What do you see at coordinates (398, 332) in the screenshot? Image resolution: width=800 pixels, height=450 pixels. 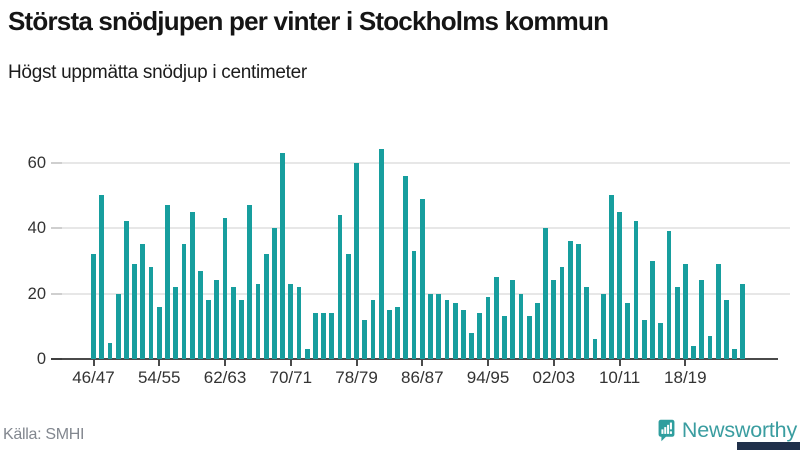 I see `bar-83/84` at bounding box center [398, 332].